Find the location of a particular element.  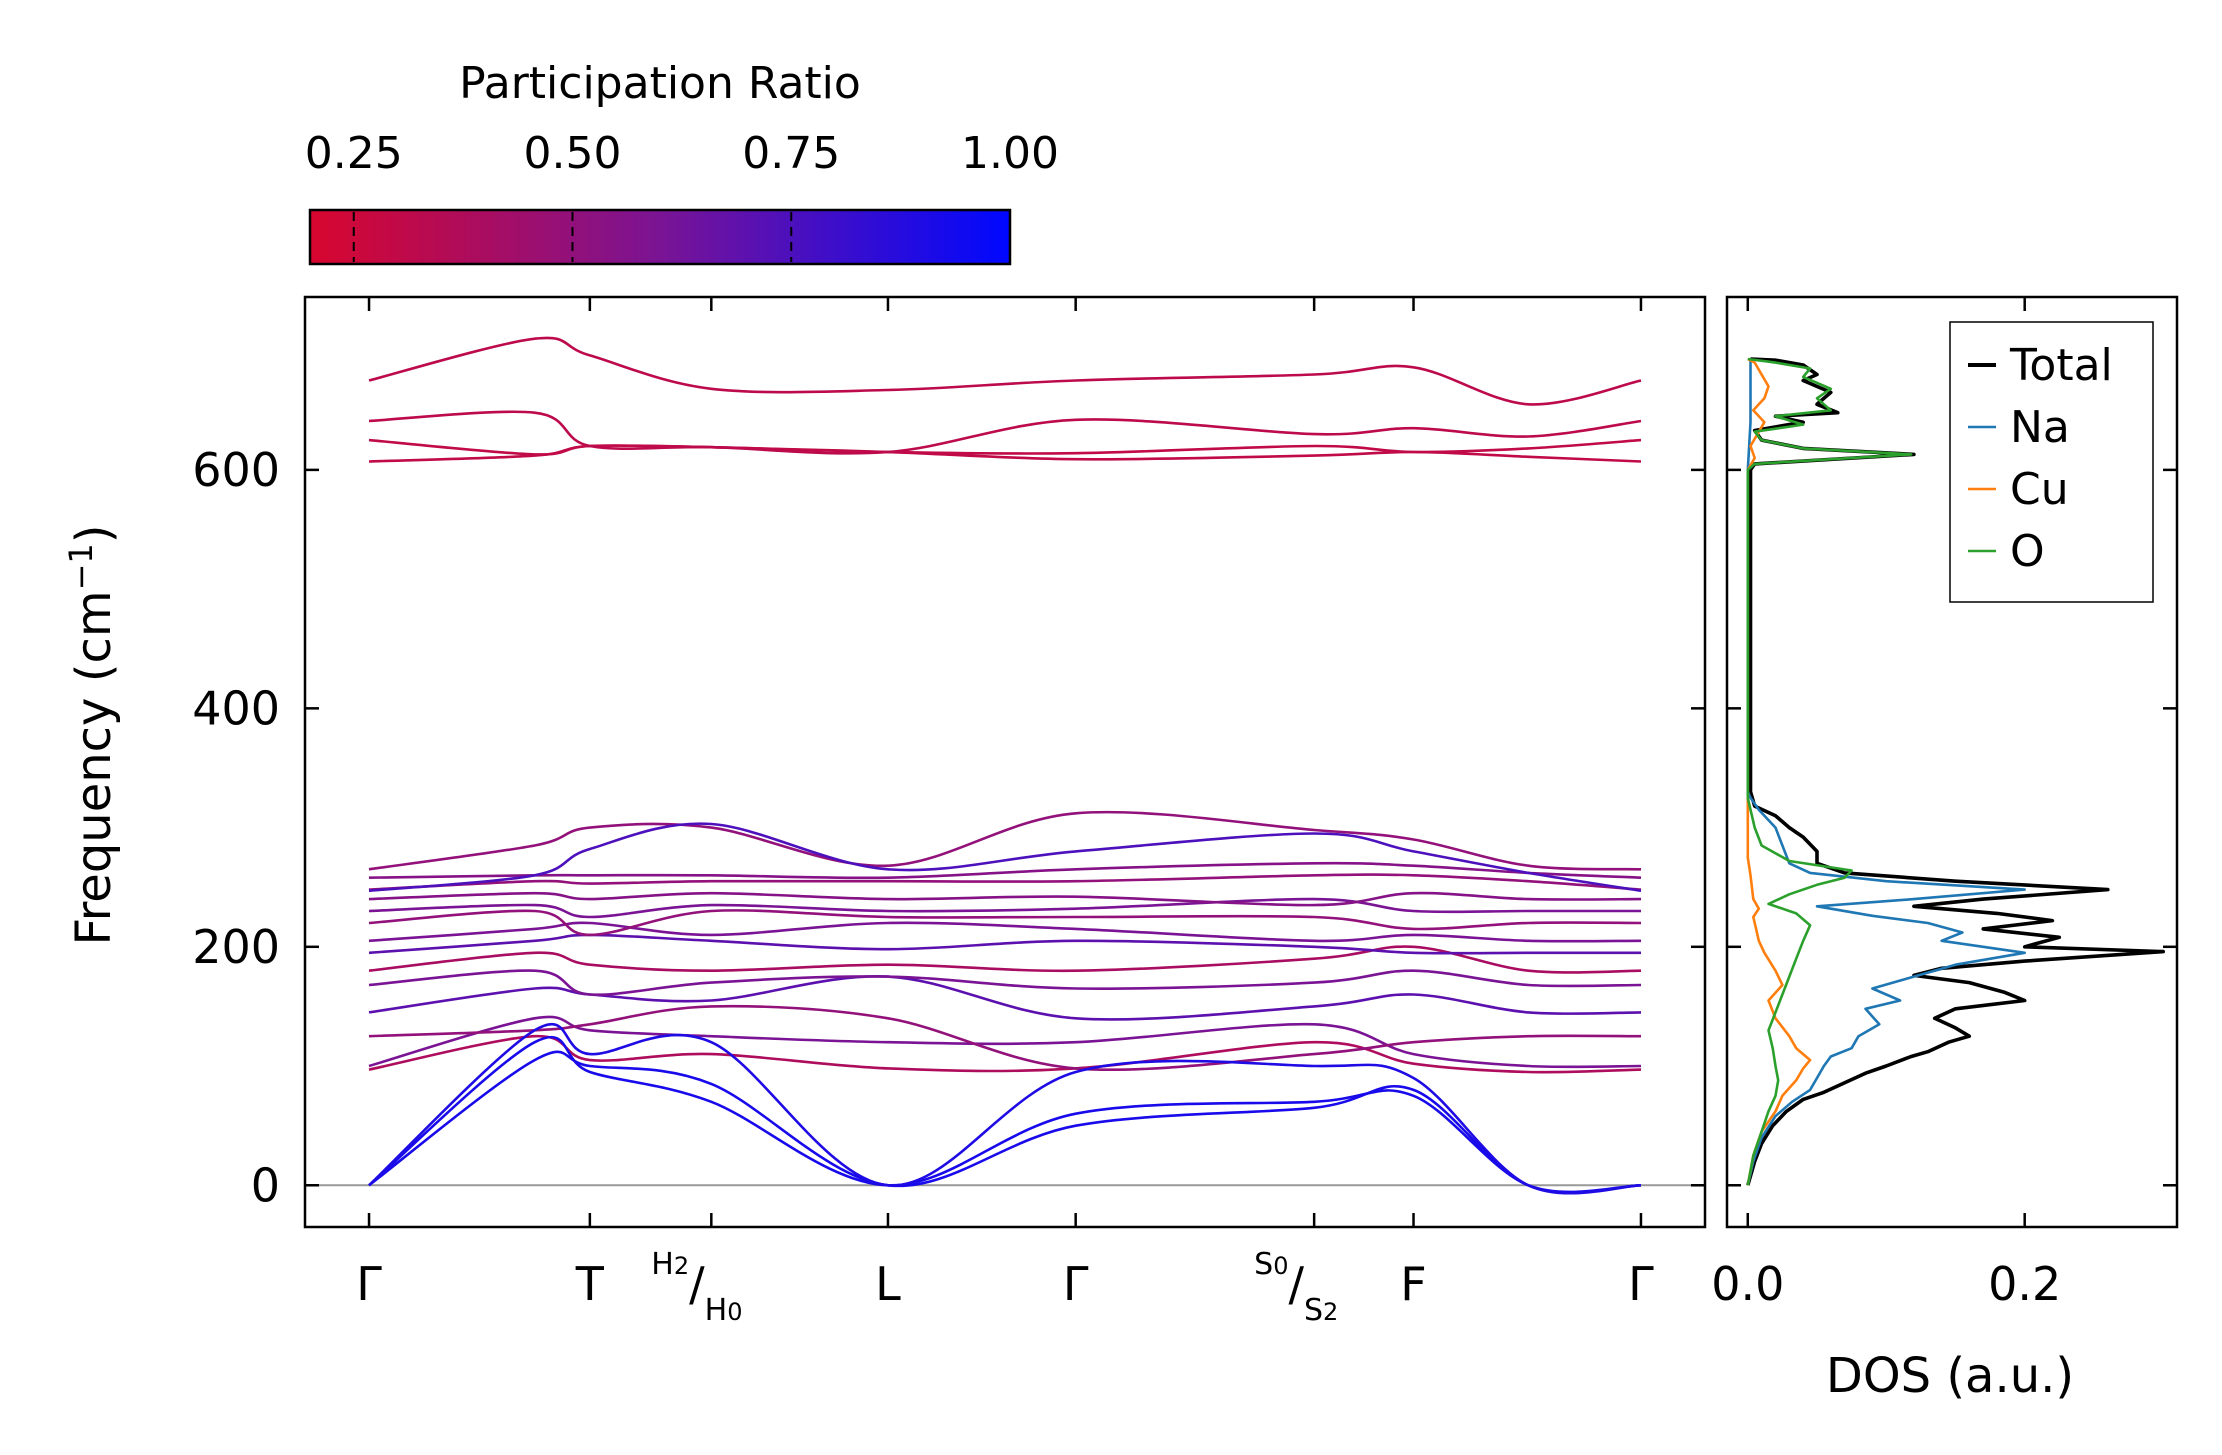

colorbar: Participation Ratio 0.25 0.50 0.75 1.00 is located at coordinates (682, 162).